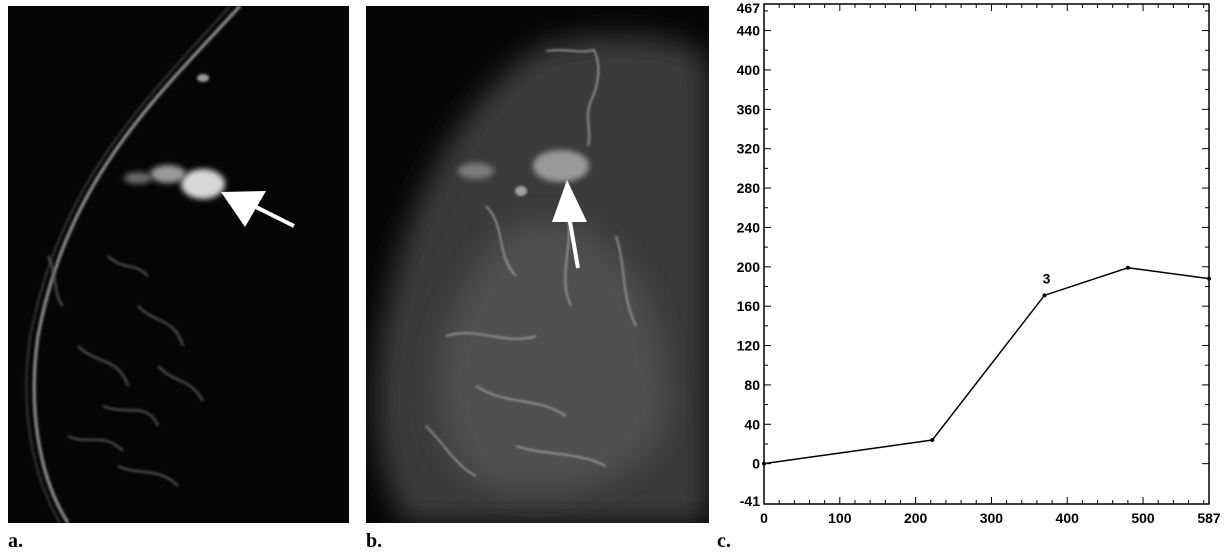 The image size is (1230, 560). I want to click on y-tick-label: 360, so click(749, 109).